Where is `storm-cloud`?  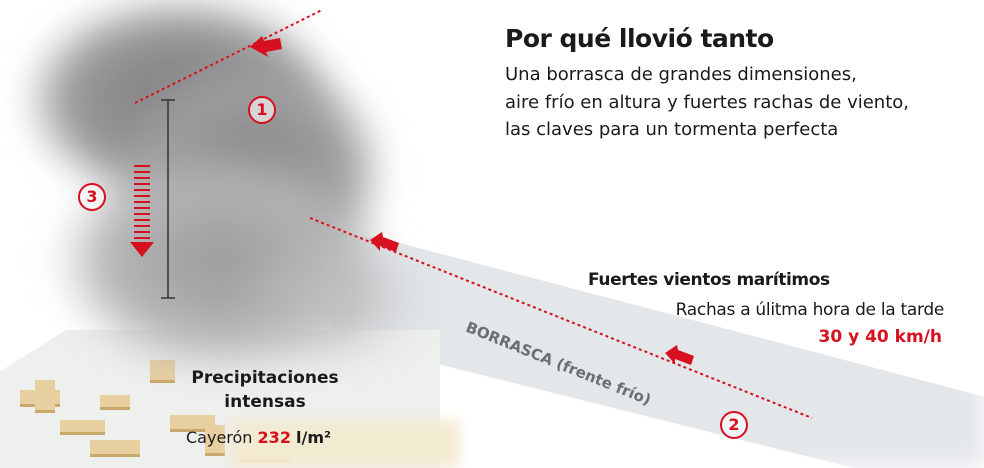 storm-cloud is located at coordinates (330, 300).